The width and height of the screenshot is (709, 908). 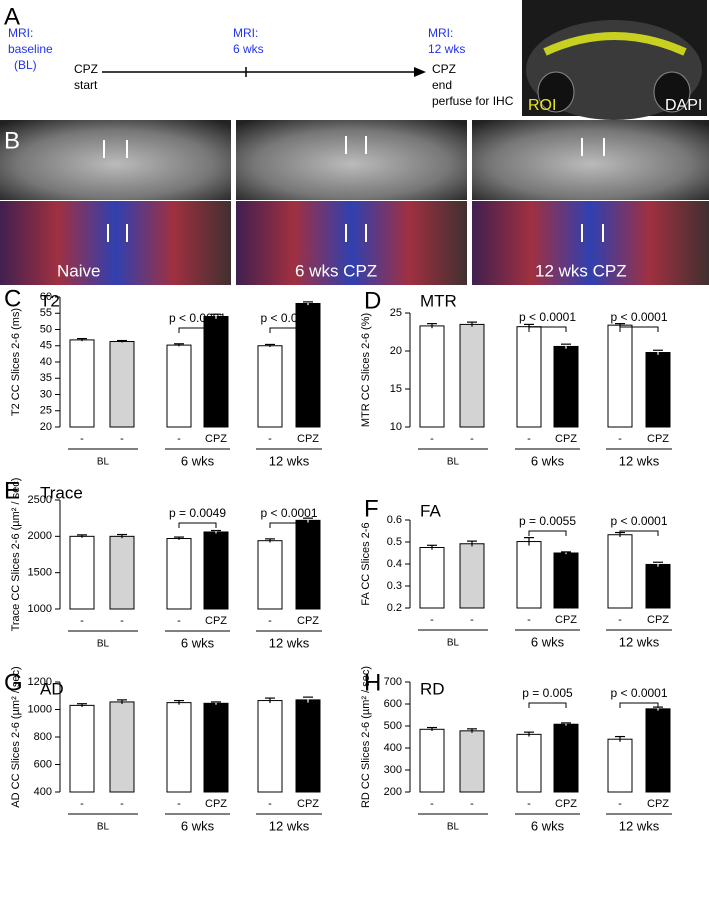 I want to click on chart-title: FA, so click(x=430, y=510).